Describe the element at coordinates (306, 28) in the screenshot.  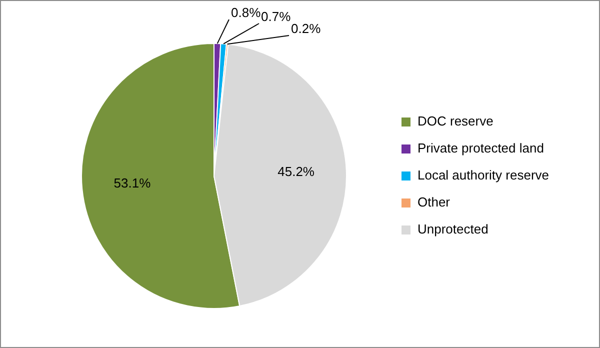
I see `data-label: 0.2%` at that location.